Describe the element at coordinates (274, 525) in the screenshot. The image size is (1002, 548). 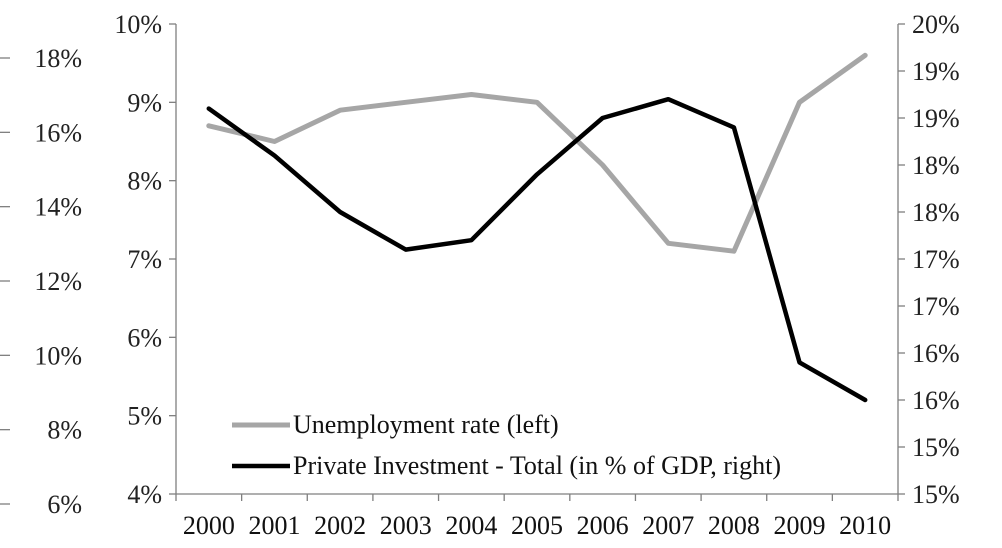
I see `x-tick-label: 2001` at that location.